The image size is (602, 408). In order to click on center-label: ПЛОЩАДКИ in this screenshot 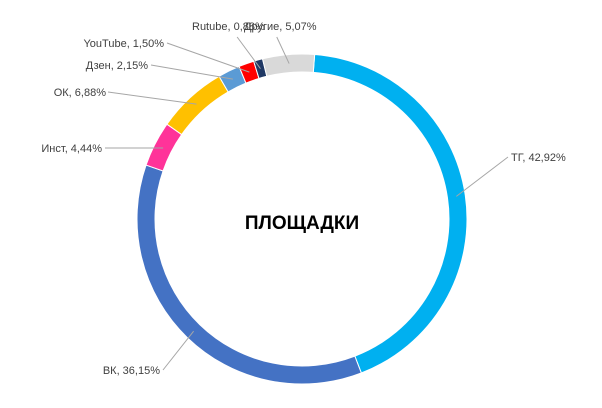, I will do `click(302, 223)`.